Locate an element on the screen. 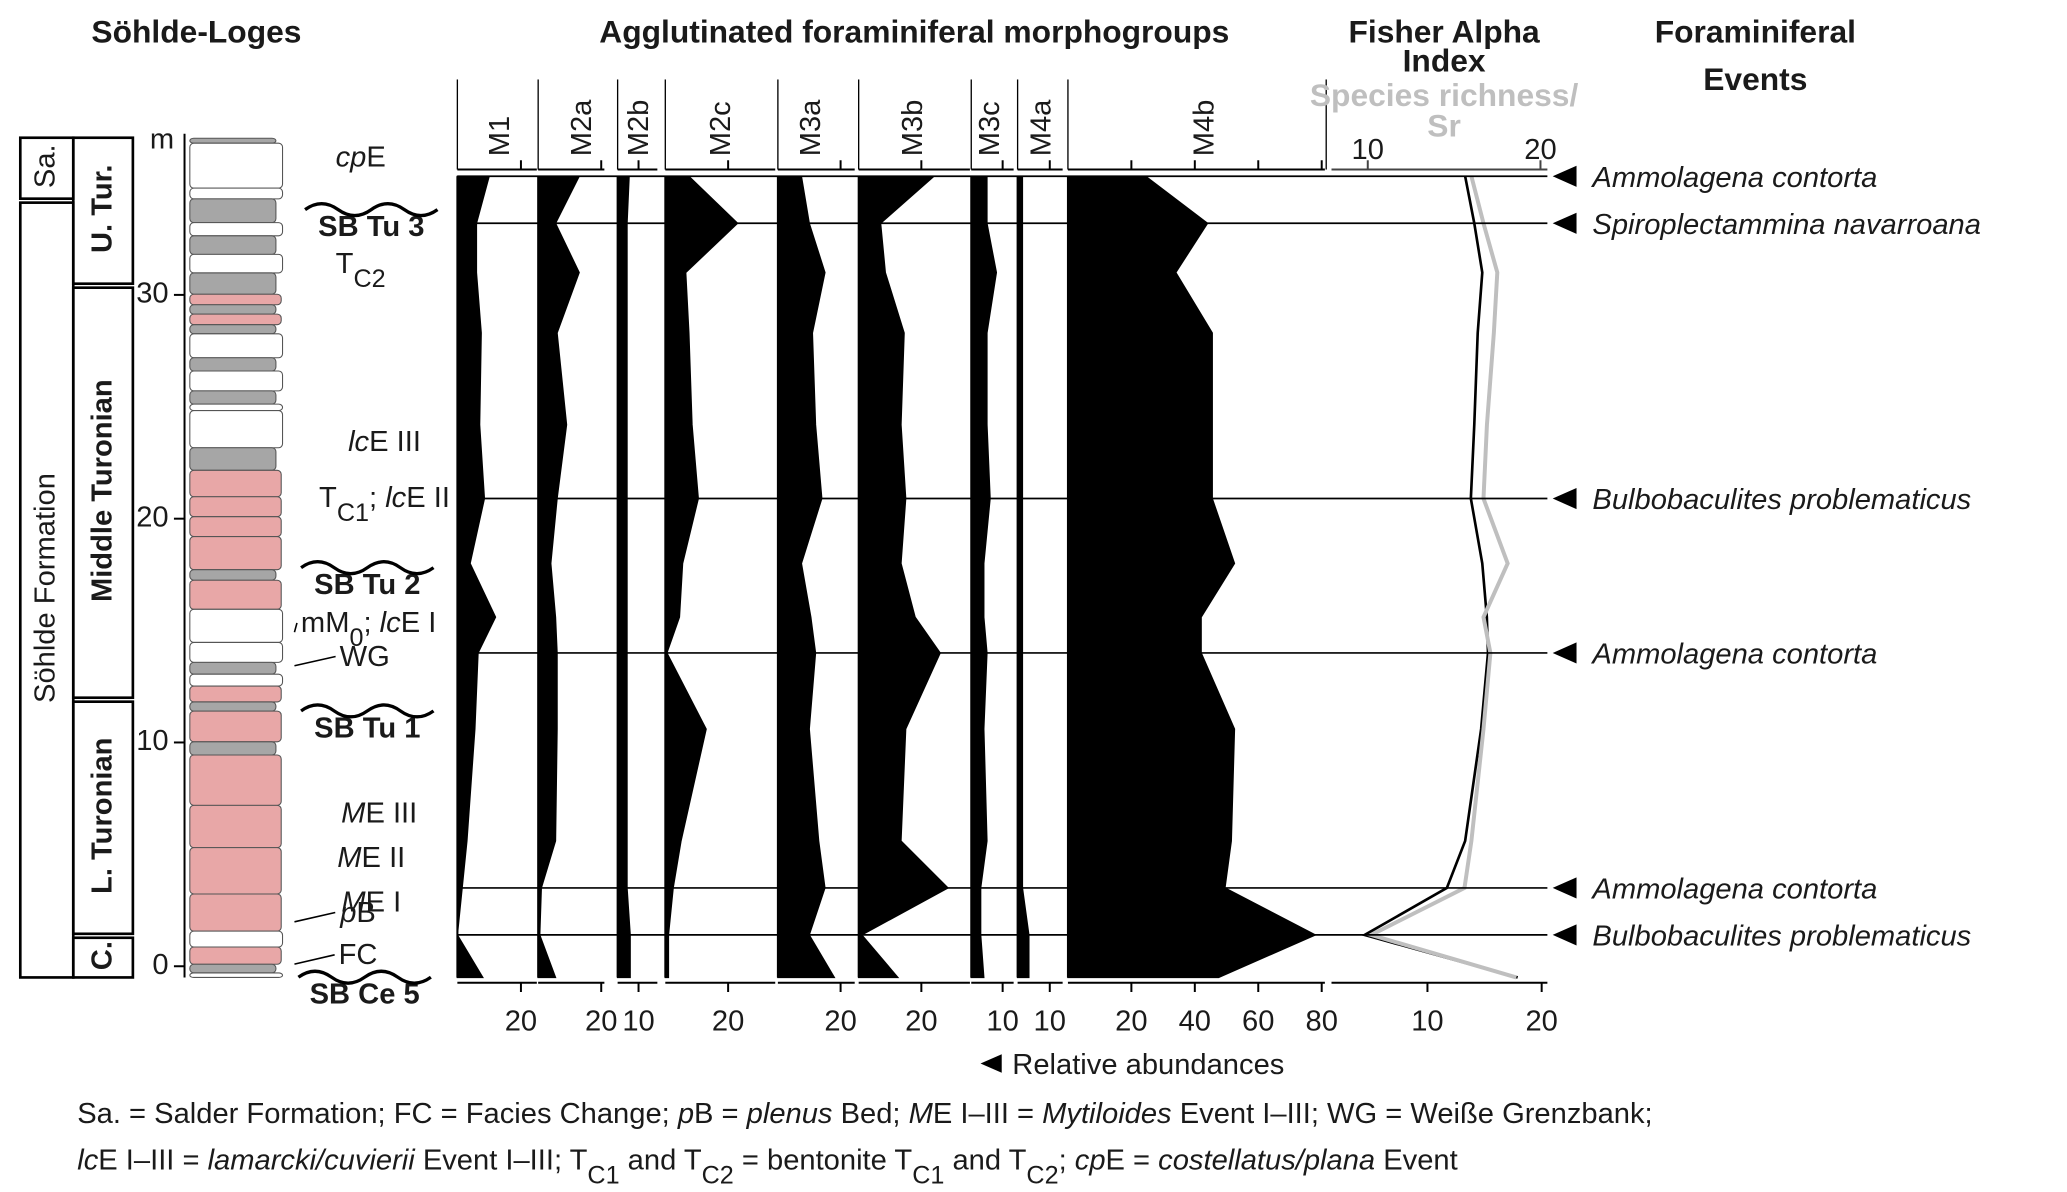 The image size is (2067, 1192). stage-label: L. Turonian is located at coordinates (102, 816).